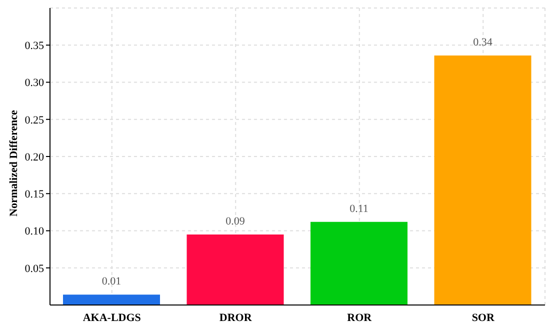 This screenshot has height=327, width=550. I want to click on data-label: 0.11, so click(359, 208).